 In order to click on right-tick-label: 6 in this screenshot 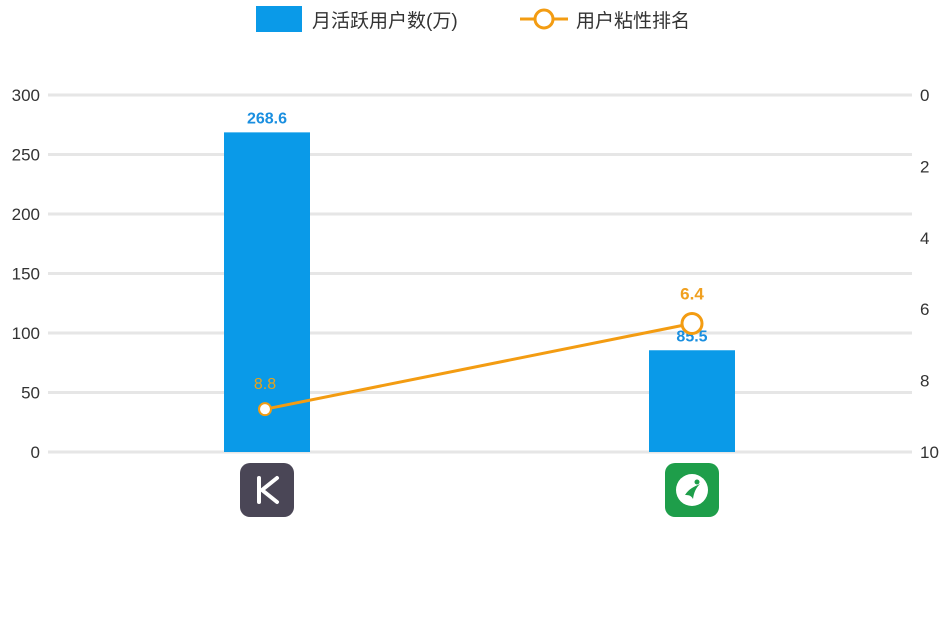, I will do `click(924, 309)`.